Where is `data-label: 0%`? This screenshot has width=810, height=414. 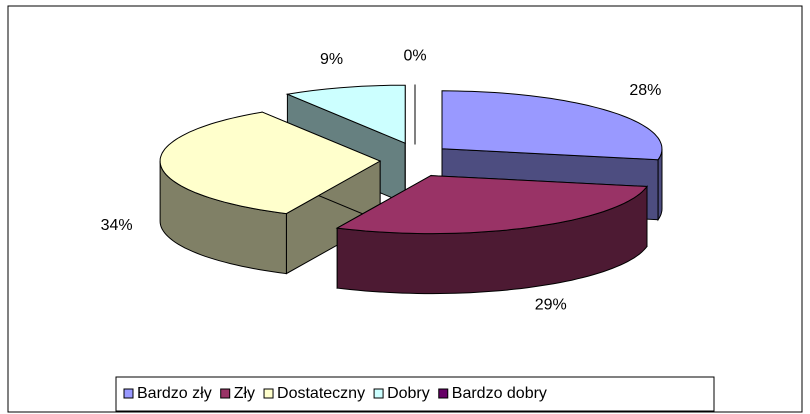
data-label: 0% is located at coordinates (414, 55).